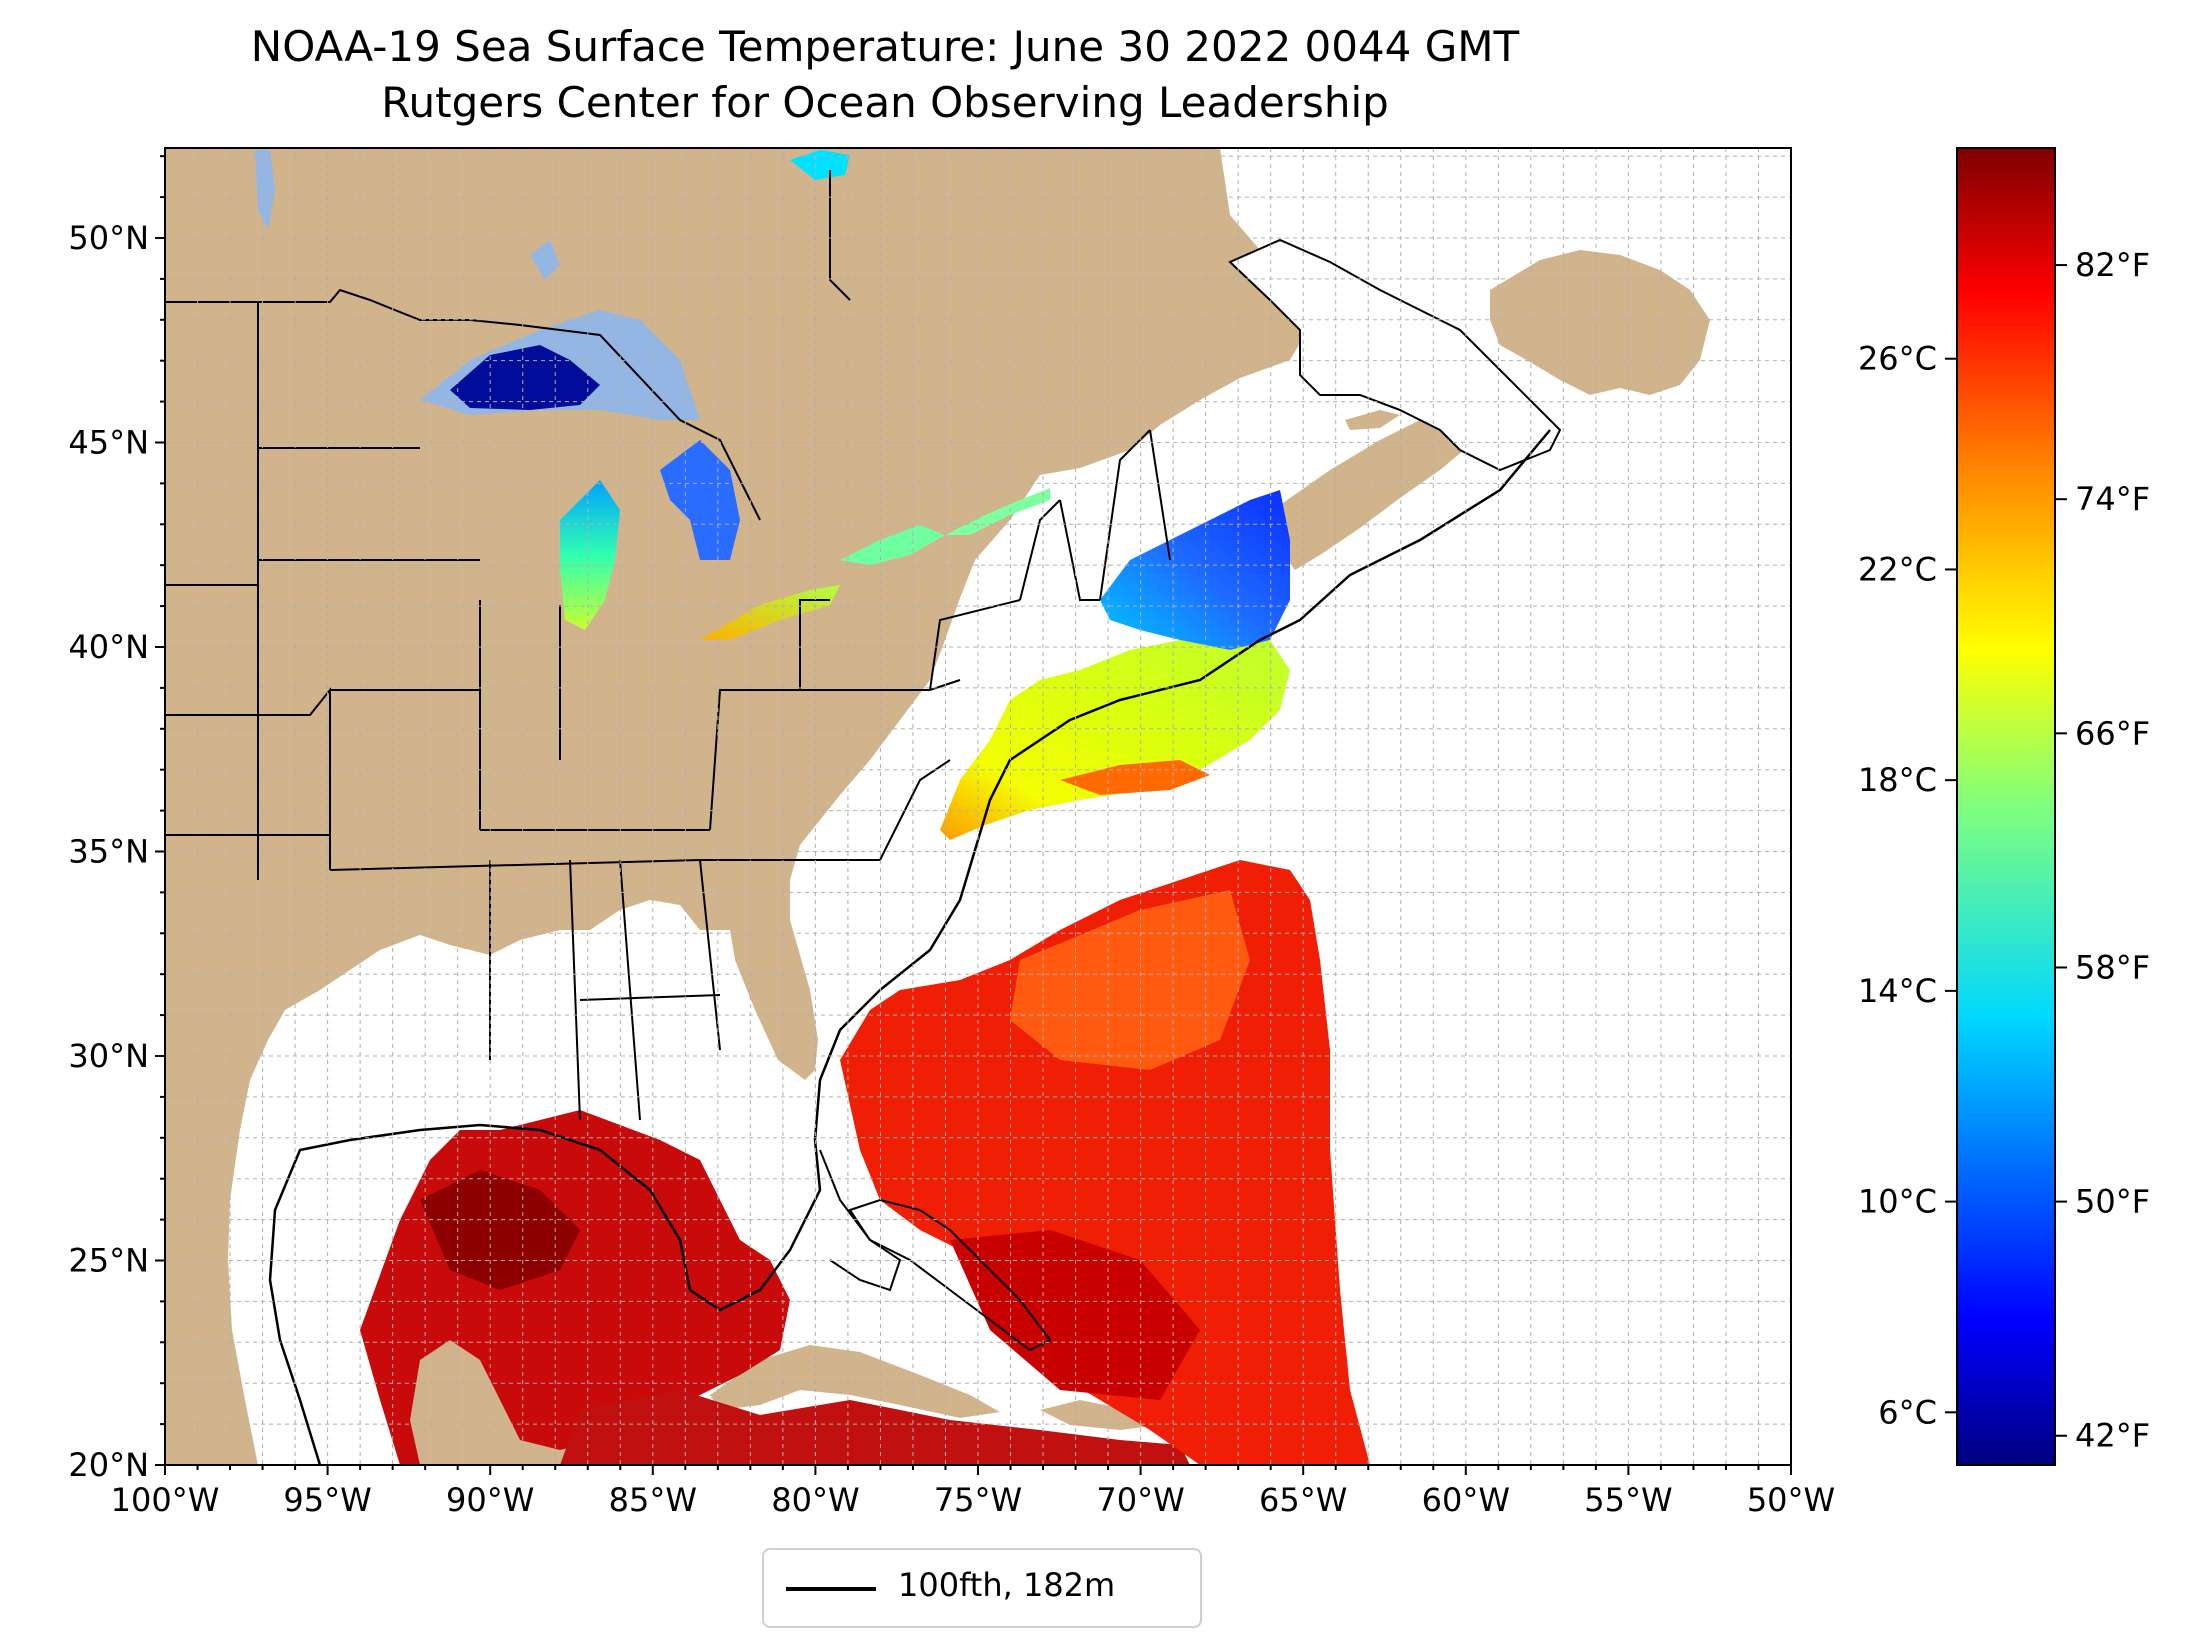 This screenshot has width=2201, height=1647. What do you see at coordinates (108, 1056) in the screenshot?
I see `y-tick-label: 30°N` at bounding box center [108, 1056].